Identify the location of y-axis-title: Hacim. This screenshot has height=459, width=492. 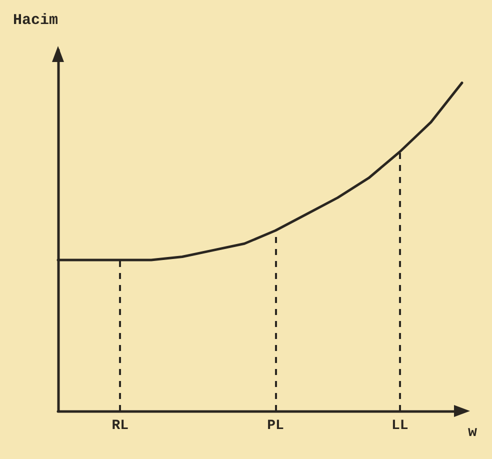
(35, 20).